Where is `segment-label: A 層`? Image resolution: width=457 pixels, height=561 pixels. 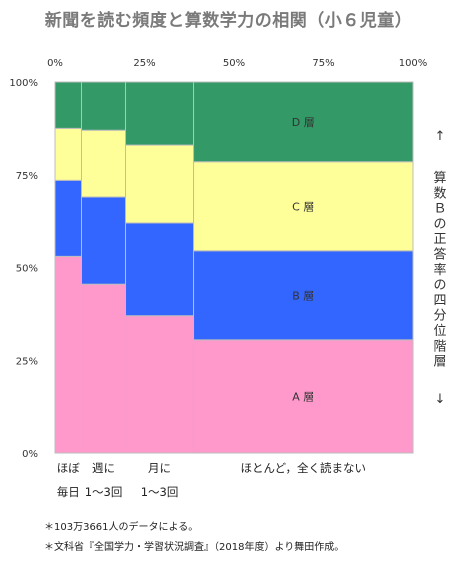 segment-label: A 層 is located at coordinates (303, 396).